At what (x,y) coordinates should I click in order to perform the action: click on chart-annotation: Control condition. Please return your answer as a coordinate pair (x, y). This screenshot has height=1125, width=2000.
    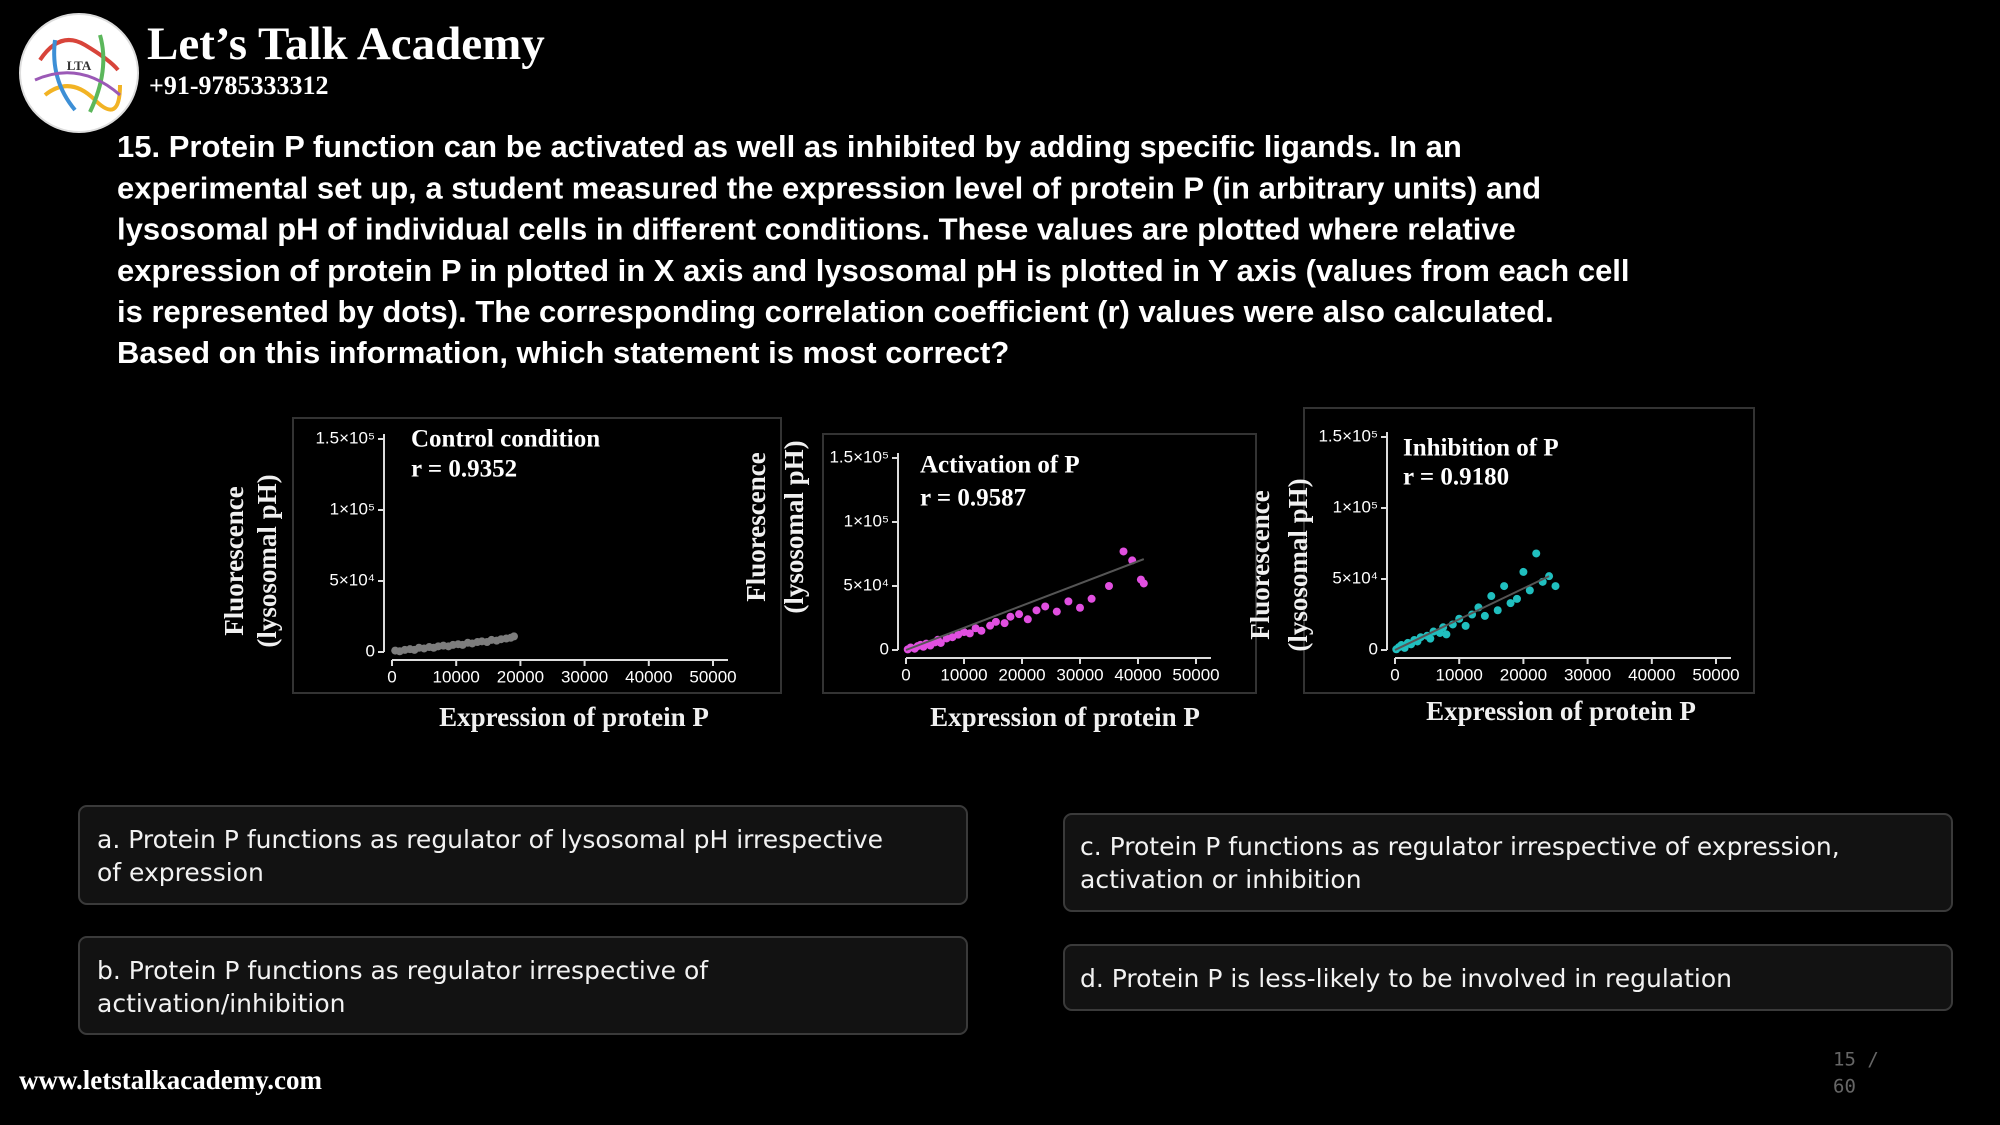
    Looking at the image, I should click on (505, 439).